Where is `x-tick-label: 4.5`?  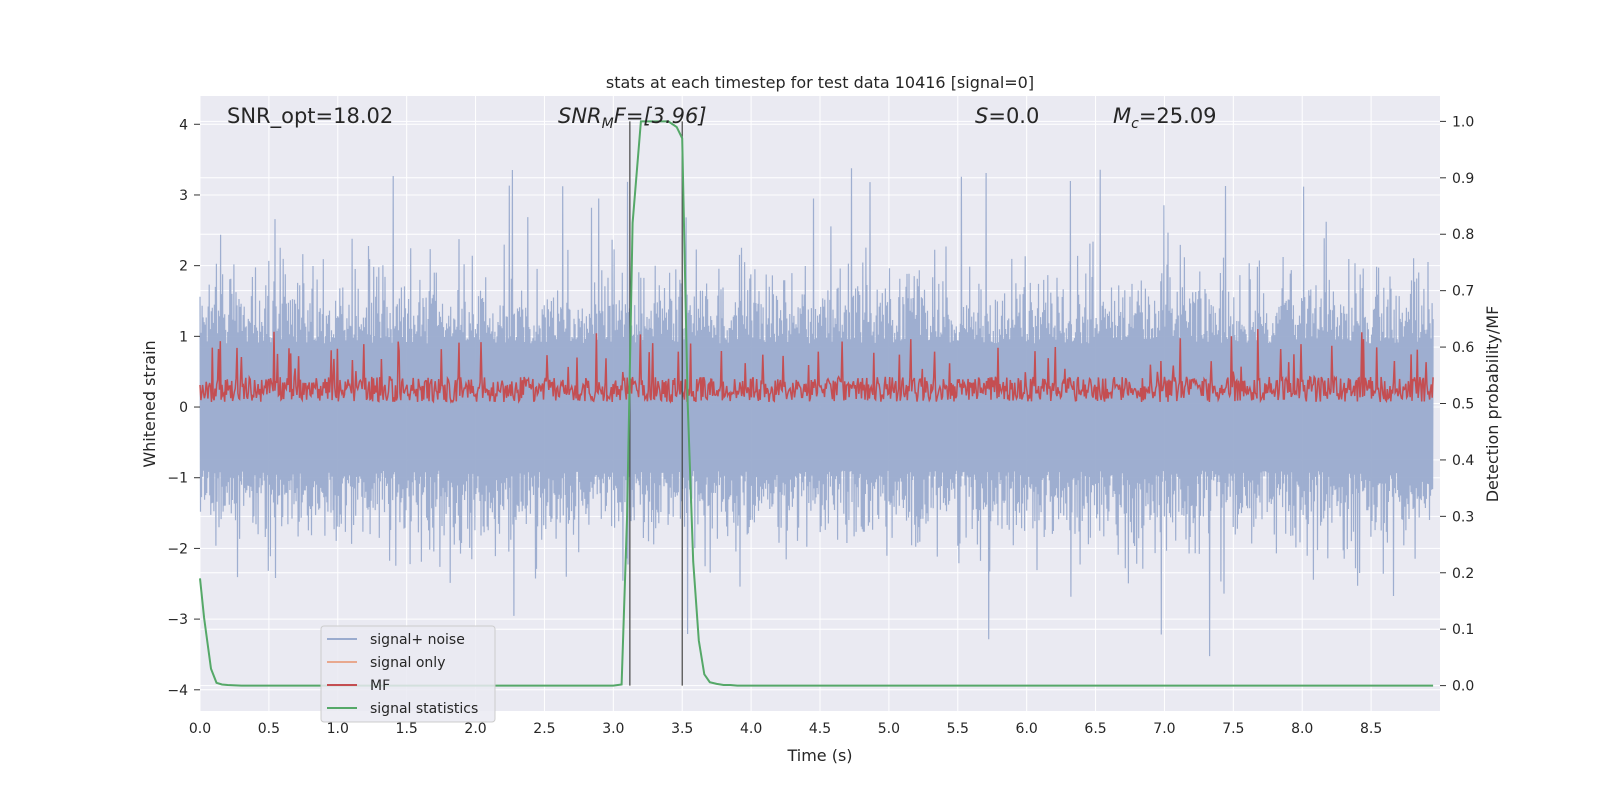
x-tick-label: 4.5 is located at coordinates (820, 729).